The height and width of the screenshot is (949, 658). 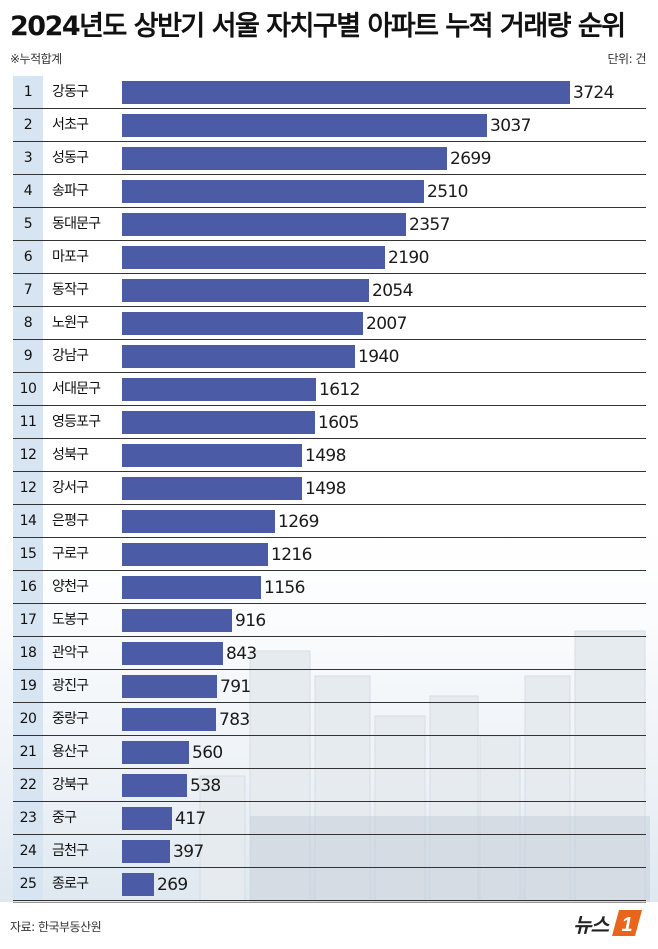 What do you see at coordinates (205, 786) in the screenshot?
I see `value-label: 538` at bounding box center [205, 786].